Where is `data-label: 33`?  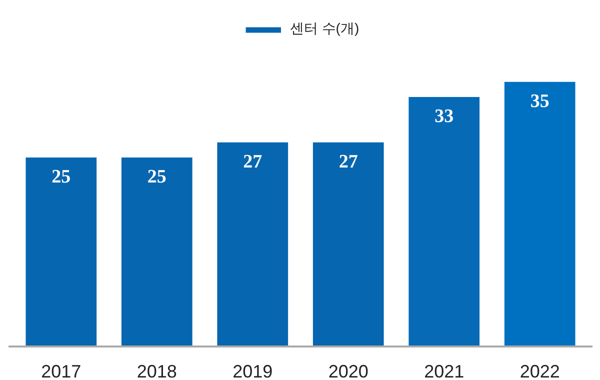
data-label: 33 is located at coordinates (444, 117).